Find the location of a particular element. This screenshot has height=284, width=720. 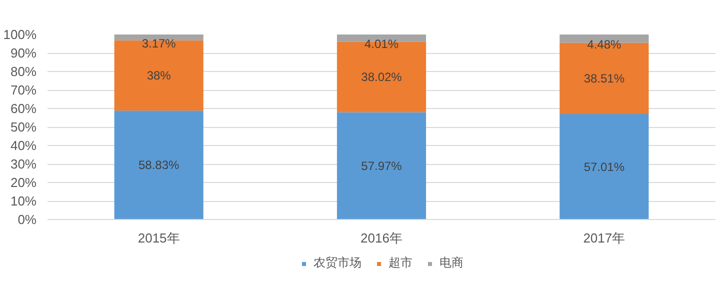

x-tick-label: 2016年 is located at coordinates (381, 238).